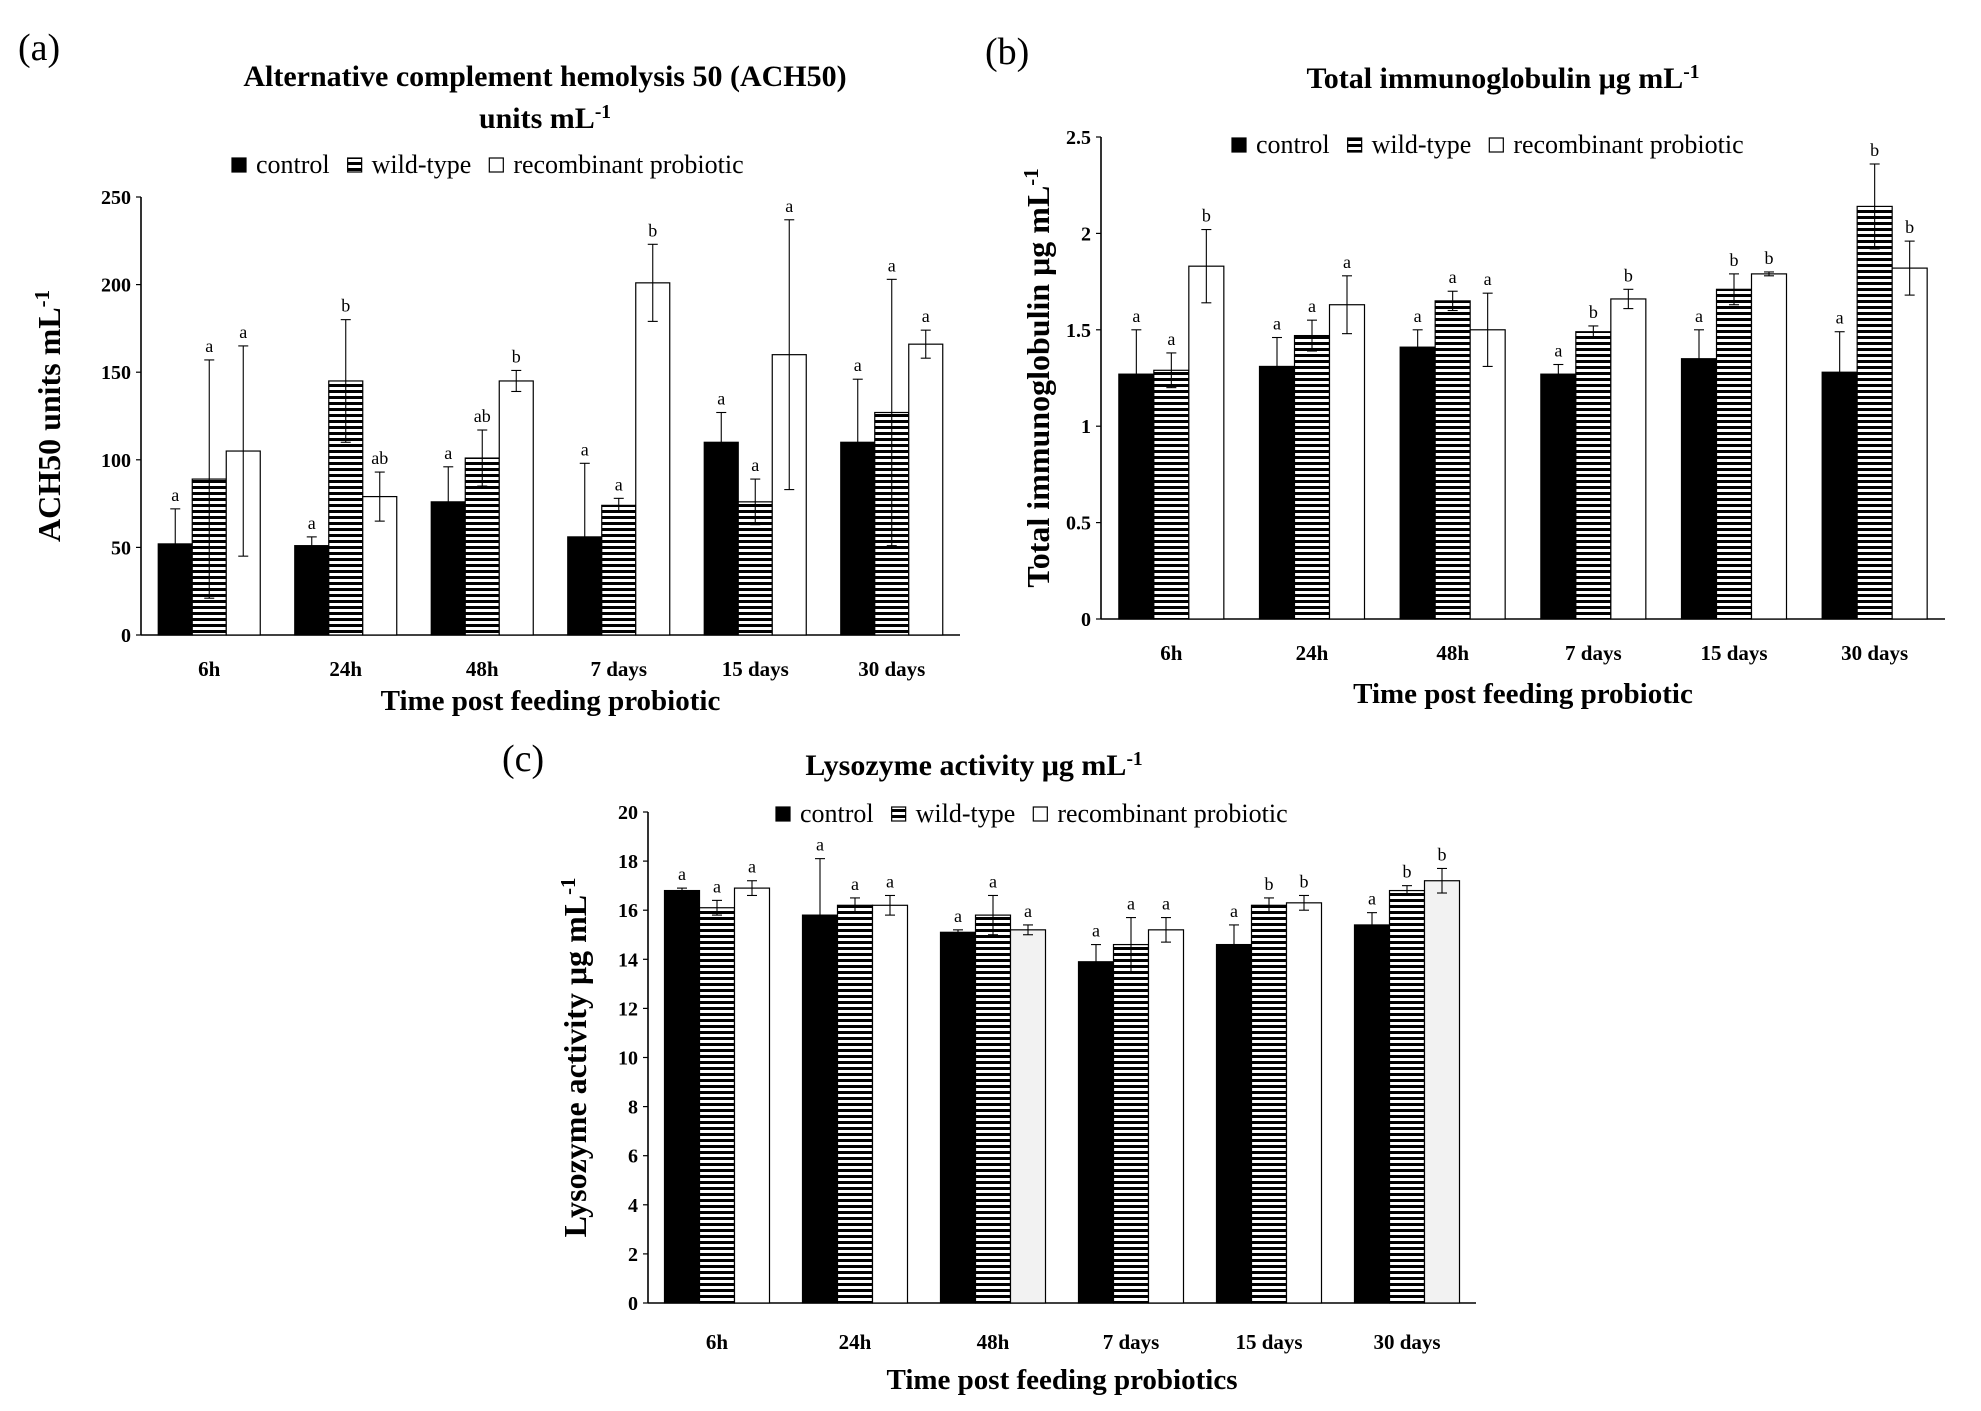 Image resolution: width=1981 pixels, height=1411 pixels. I want to click on y-tick-label: 6, so click(633, 1157).